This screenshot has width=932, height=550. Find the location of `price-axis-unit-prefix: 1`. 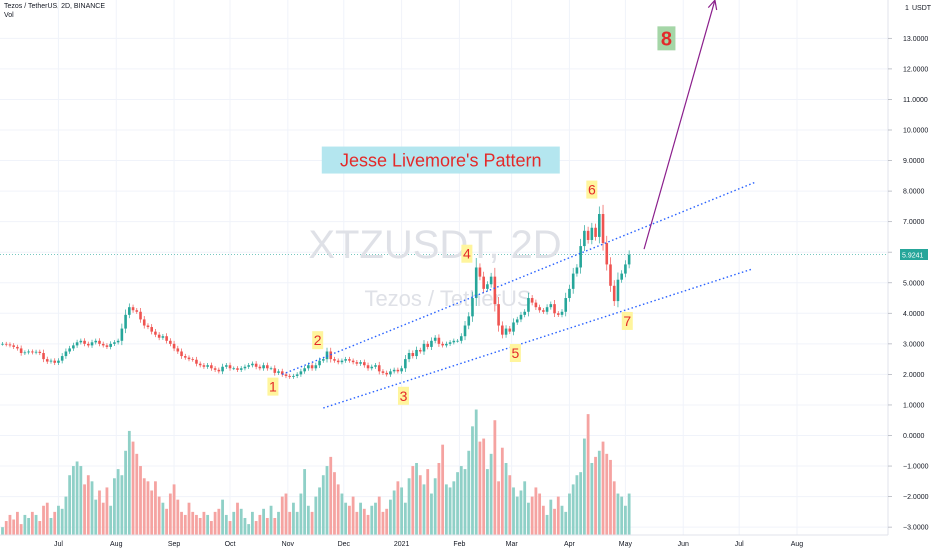

price-axis-unit-prefix: 1 is located at coordinates (907, 8).